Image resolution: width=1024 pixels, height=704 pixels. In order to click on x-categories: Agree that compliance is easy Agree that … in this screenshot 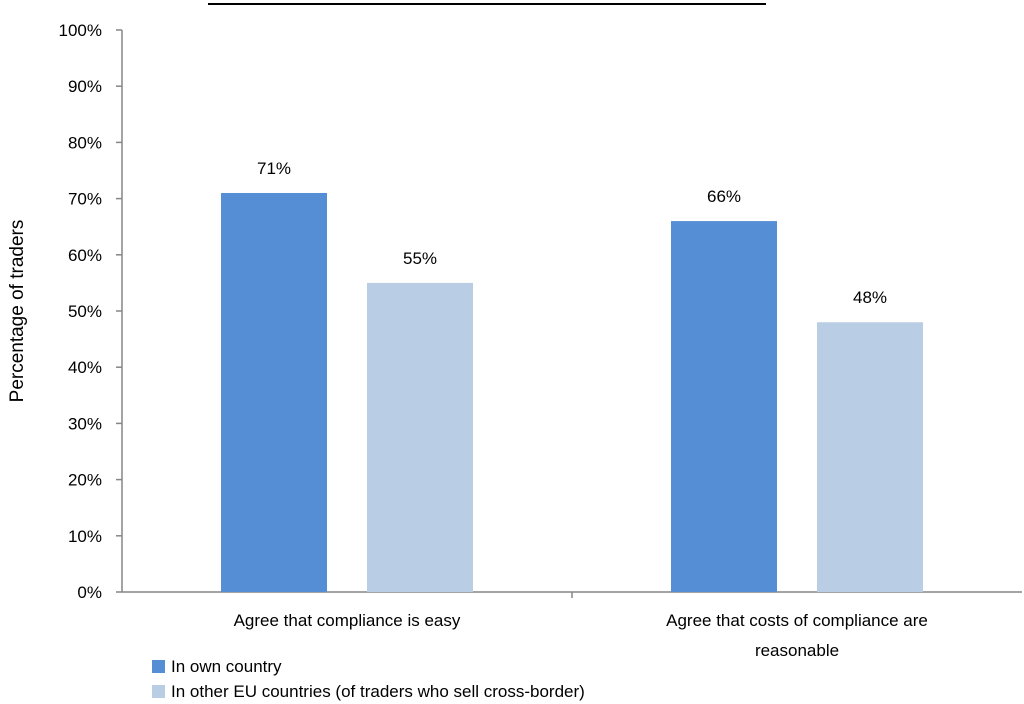, I will do `click(581, 635)`.